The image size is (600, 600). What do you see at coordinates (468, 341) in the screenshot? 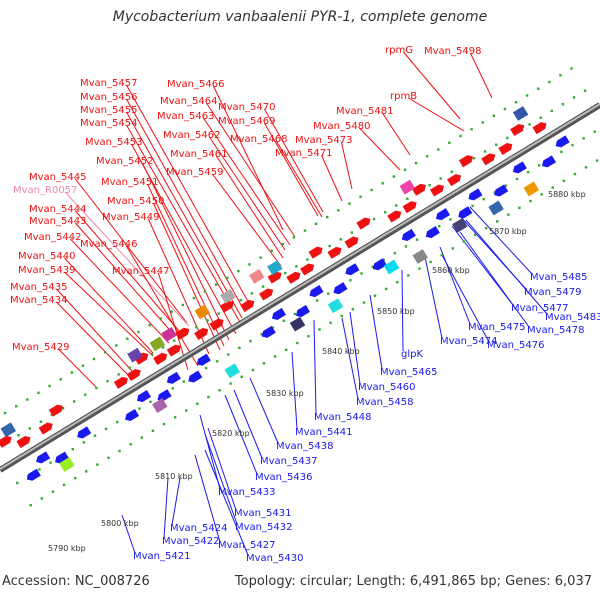
I see `gene-label: Mvan_5474` at bounding box center [468, 341].